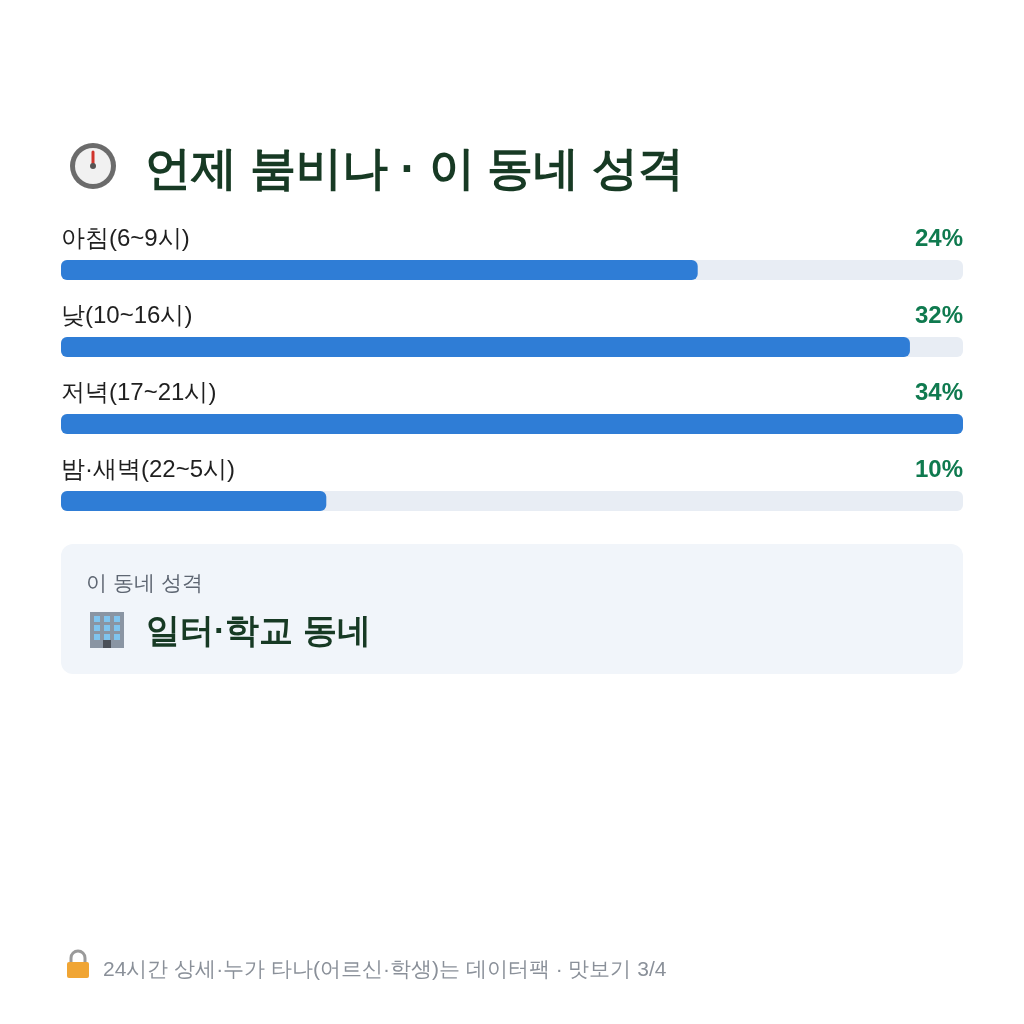 The height and width of the screenshot is (1024, 1024). What do you see at coordinates (938, 391) in the screenshot?
I see `data-label: 34%` at bounding box center [938, 391].